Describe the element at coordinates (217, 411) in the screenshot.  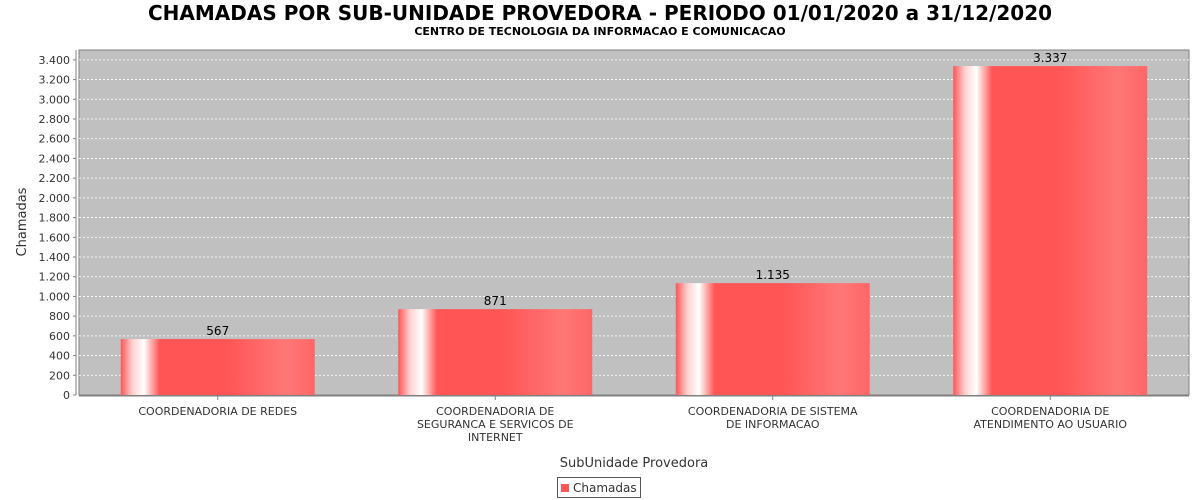
I see `x-tick-label: COORDENADORIA DE REDES` at that location.